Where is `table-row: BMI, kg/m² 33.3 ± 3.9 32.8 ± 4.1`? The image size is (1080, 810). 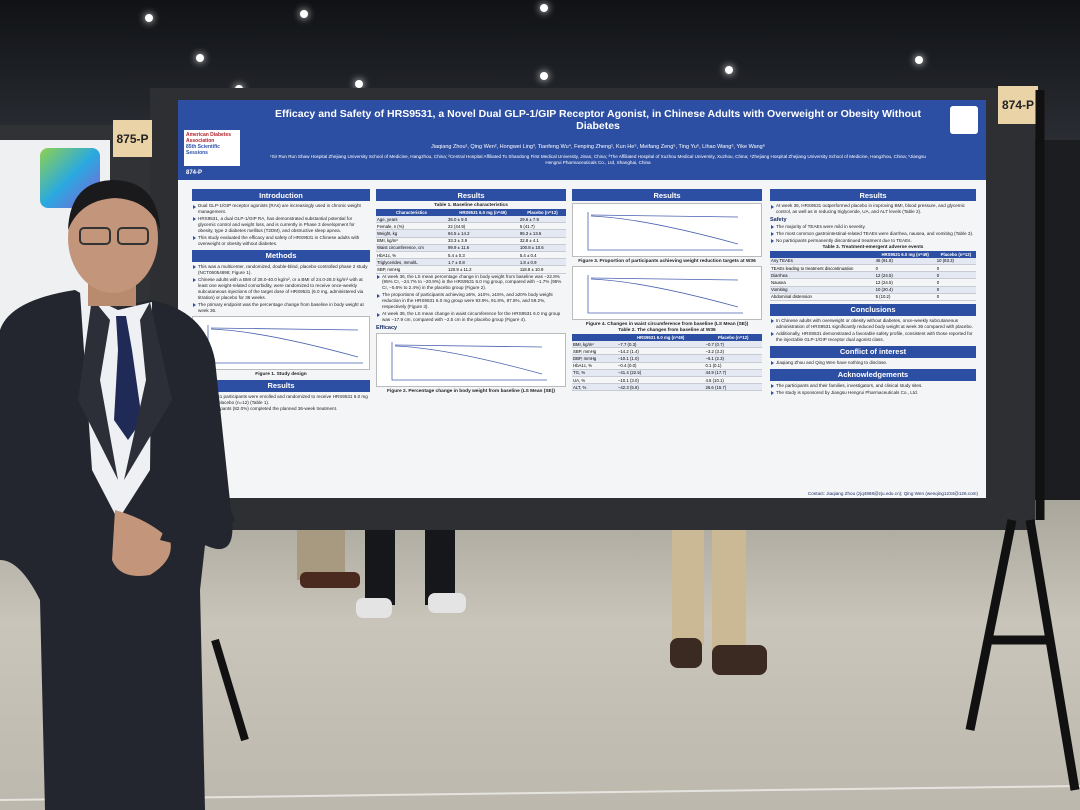 table-row: BMI, kg/m² 33.3 ± 3.9 32.8 ± 4.1 is located at coordinates (471, 241).